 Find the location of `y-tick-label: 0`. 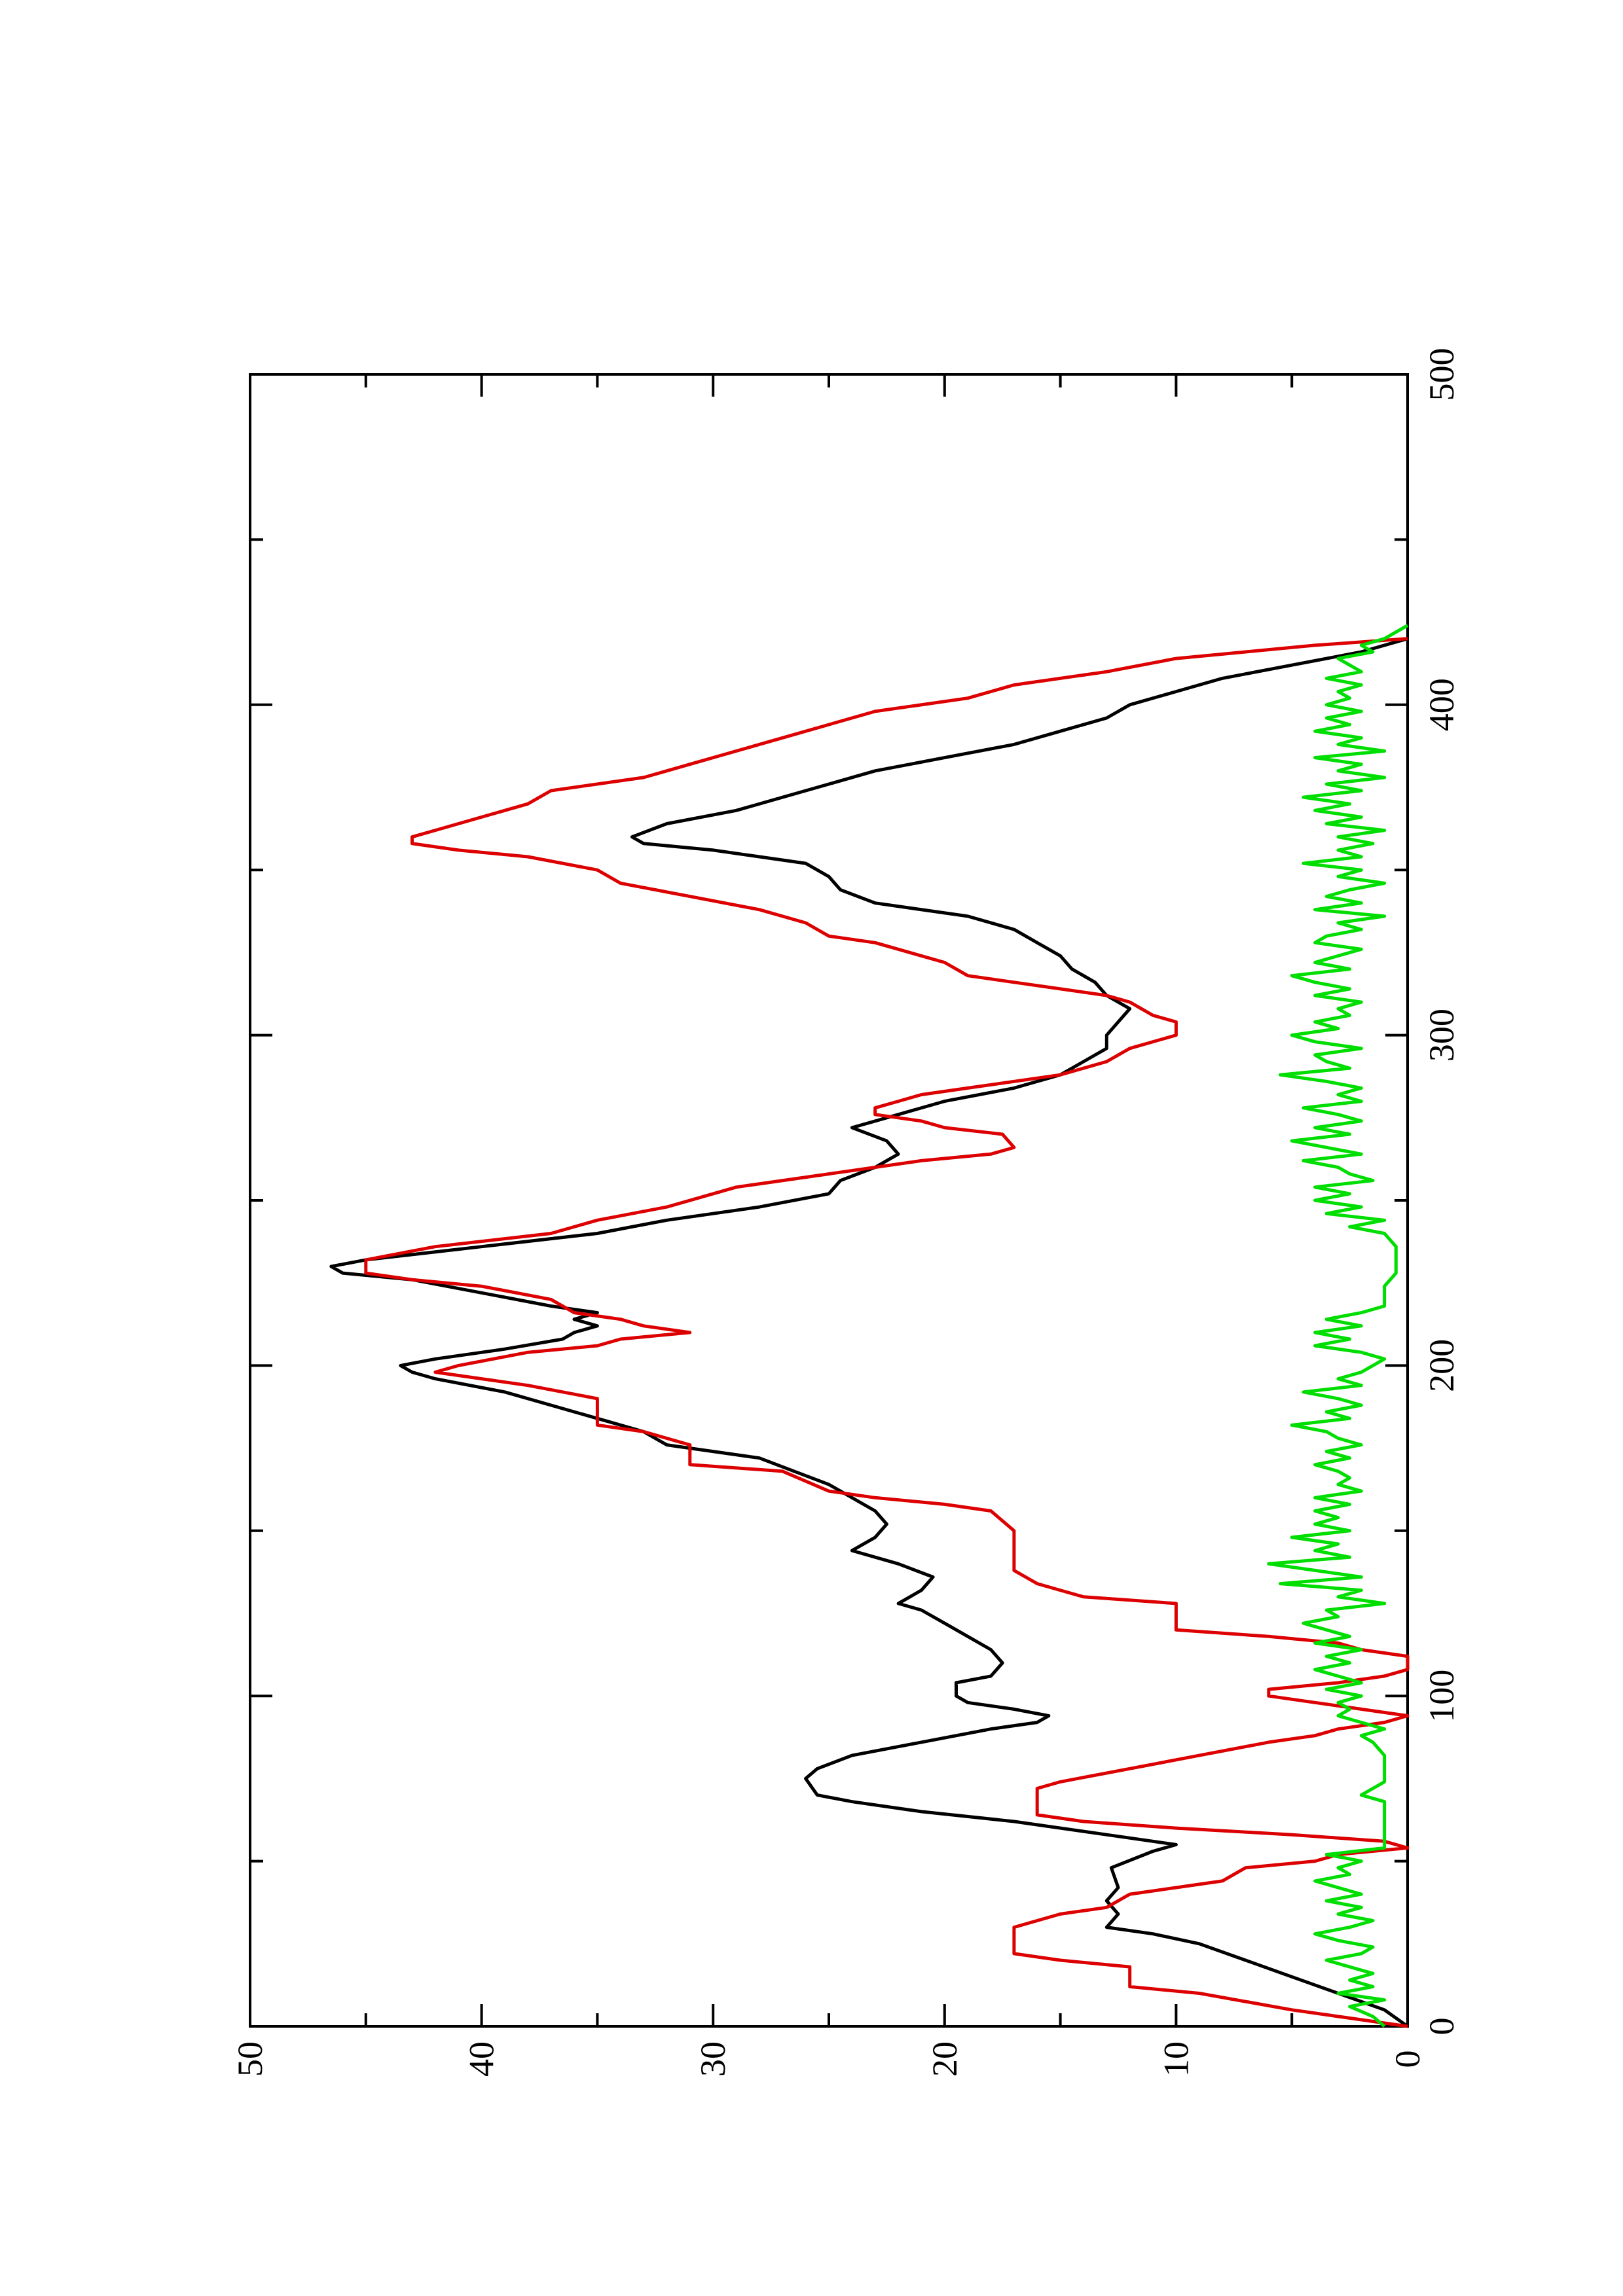

y-tick-label: 0 is located at coordinates (1407, 2059).